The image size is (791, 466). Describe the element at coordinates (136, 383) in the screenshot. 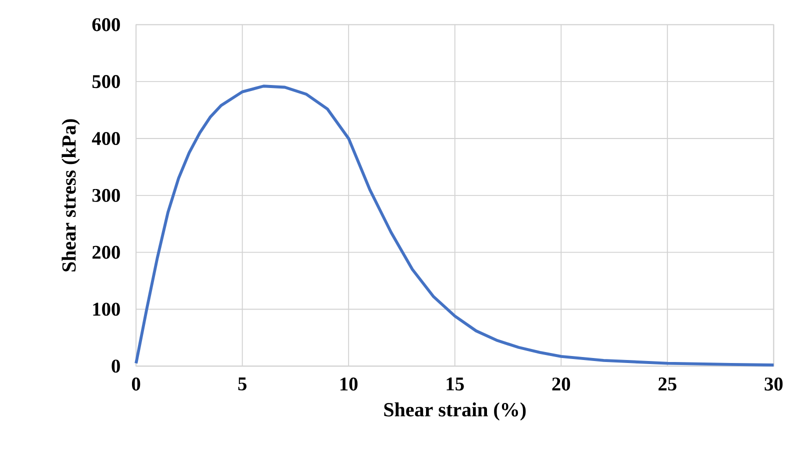

I see `x-tick-label: 0` at that location.